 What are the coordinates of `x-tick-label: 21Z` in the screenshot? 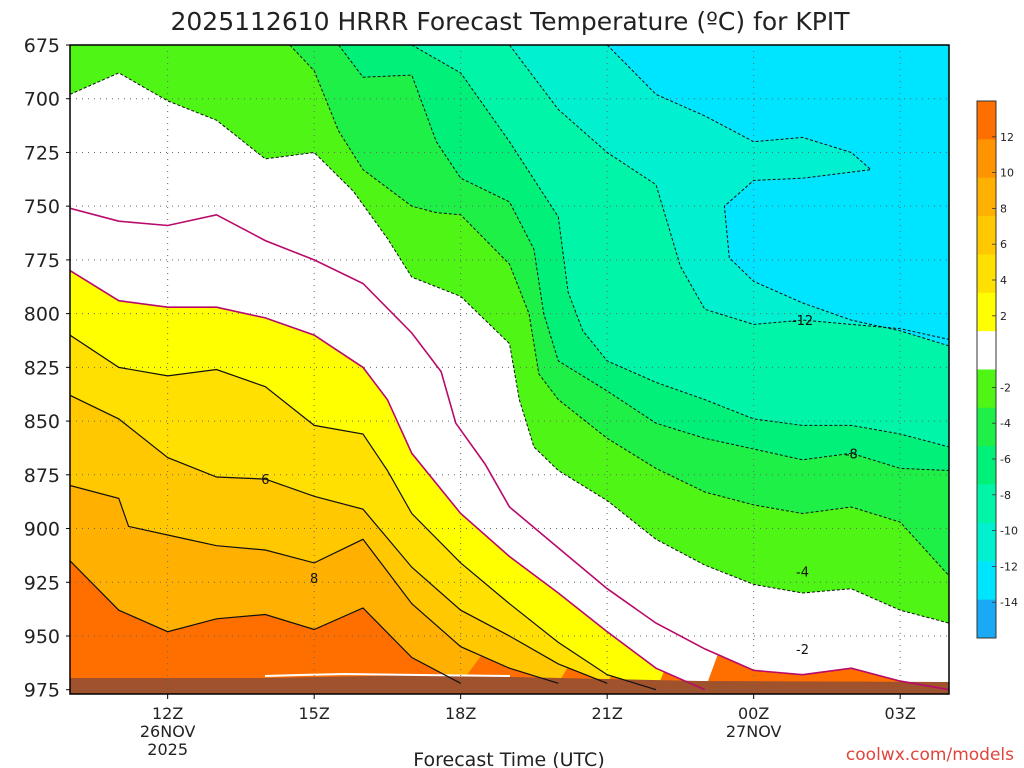 It's located at (607, 713).